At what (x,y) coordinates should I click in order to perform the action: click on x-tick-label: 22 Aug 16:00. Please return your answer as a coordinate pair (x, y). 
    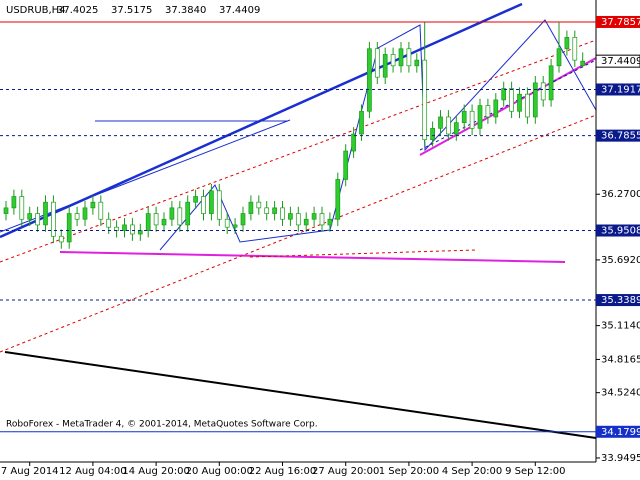
    Looking at the image, I should click on (282, 471).